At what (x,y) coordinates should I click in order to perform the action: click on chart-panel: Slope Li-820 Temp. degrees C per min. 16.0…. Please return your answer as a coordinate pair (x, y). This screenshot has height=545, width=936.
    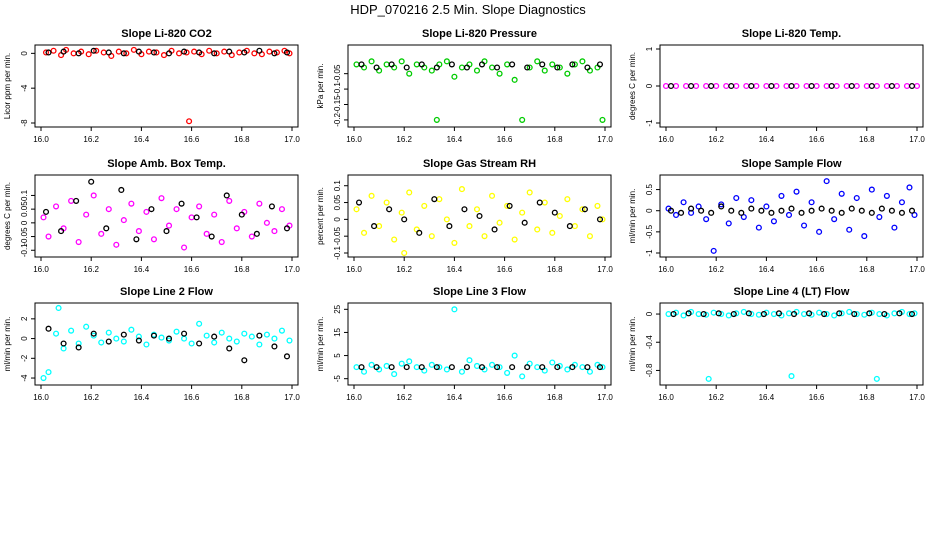
    Looking at the image, I should click on (776, 86).